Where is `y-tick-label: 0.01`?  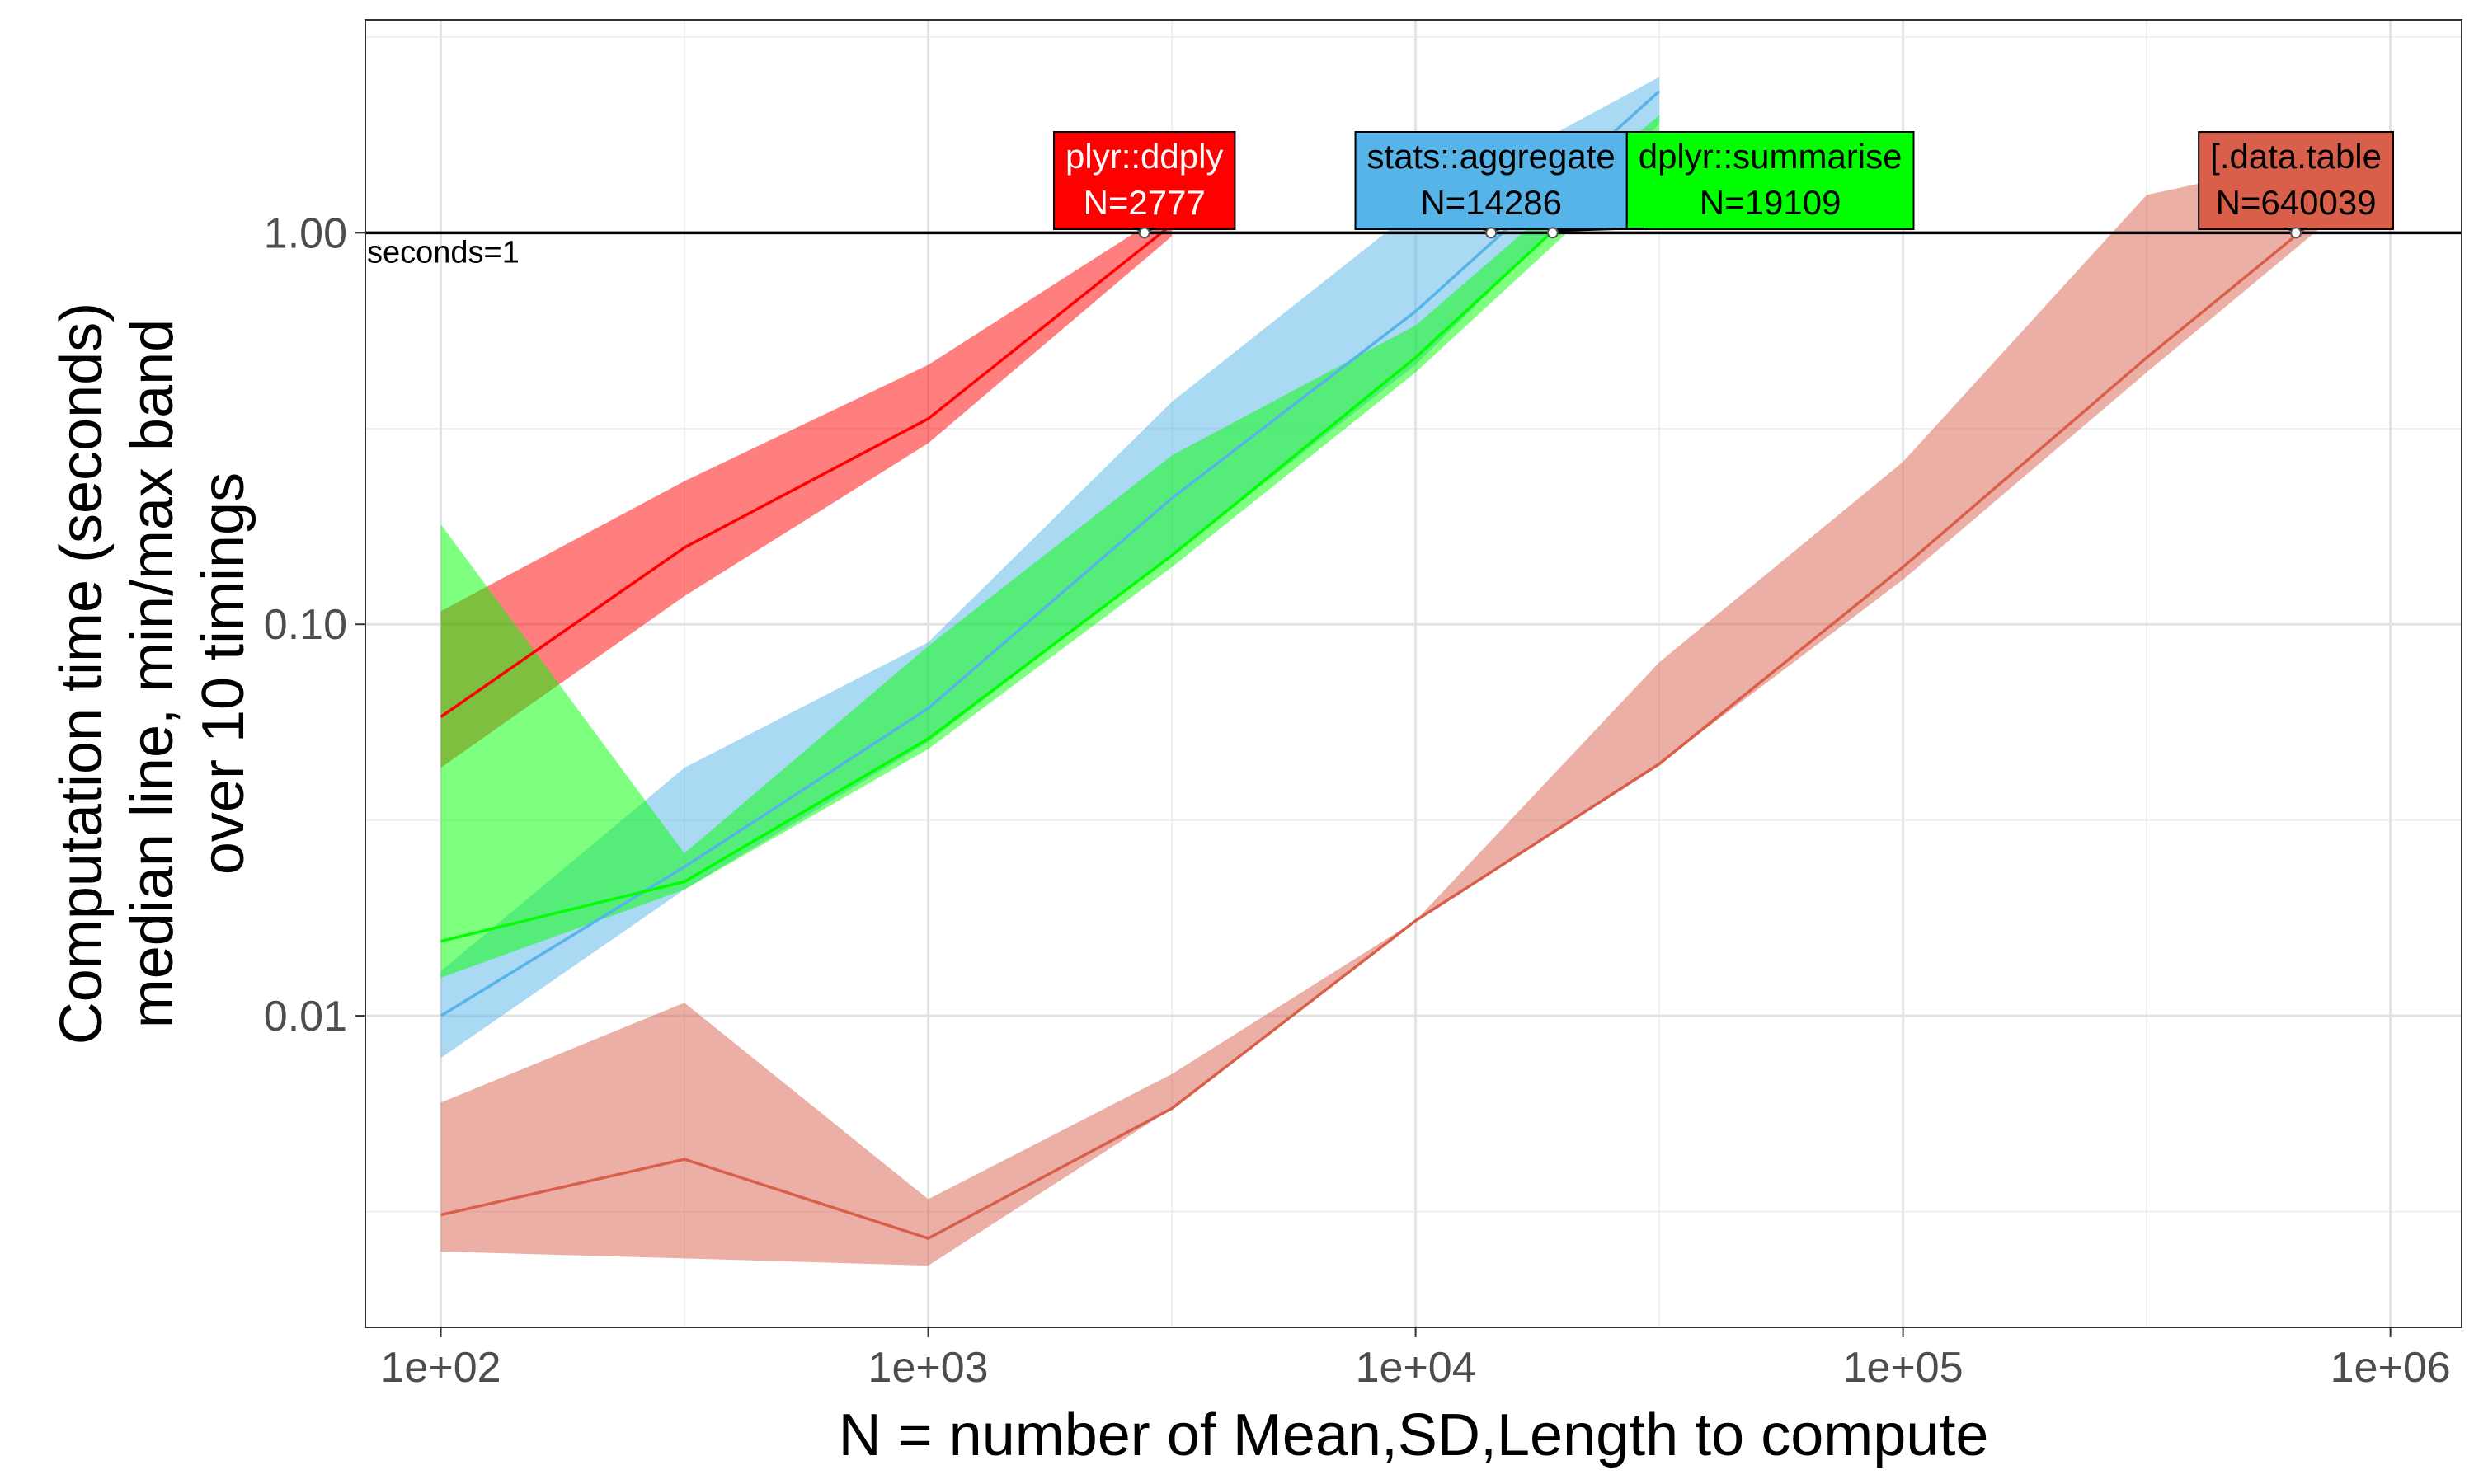
y-tick-label: 0.01 is located at coordinates (305, 1016).